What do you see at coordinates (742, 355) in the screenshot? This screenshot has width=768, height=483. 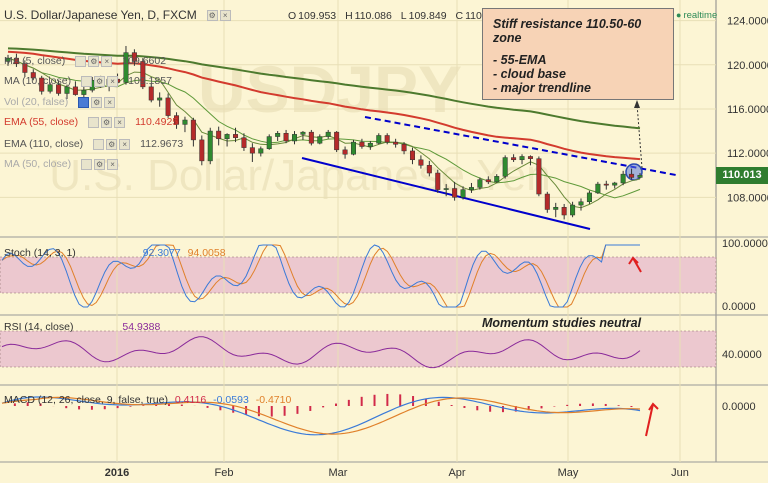 I see `indicator-tick-label: 40.0000` at bounding box center [742, 355].